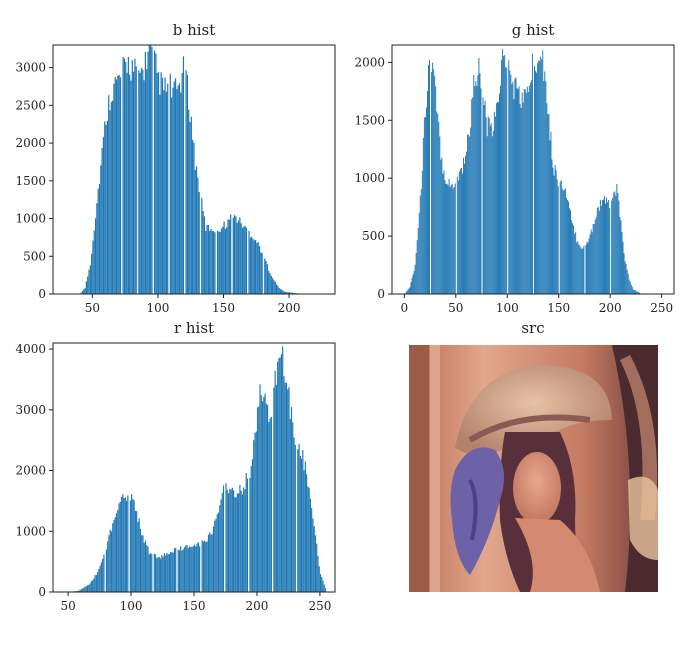 The image size is (698, 653). What do you see at coordinates (67, 606) in the screenshot?
I see `x-tick-label: 50` at bounding box center [67, 606].